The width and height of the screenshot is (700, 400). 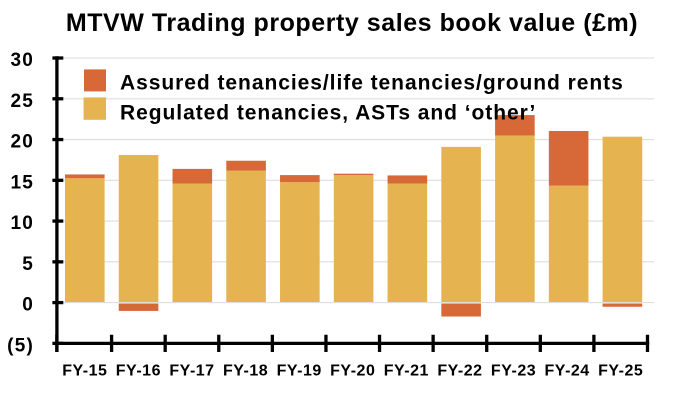 What do you see at coordinates (328, 113) in the screenshot?
I see `svg-text:Regulated tenancies, ASTs and: Regulated tenancies, ASTs and ‘other’` at bounding box center [328, 113].